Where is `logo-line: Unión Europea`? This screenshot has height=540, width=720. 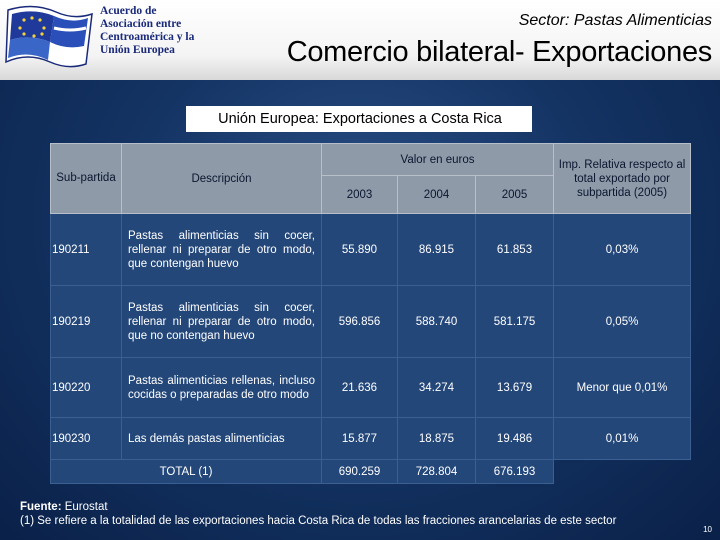 logo-line: Unión Europea is located at coordinates (137, 50).